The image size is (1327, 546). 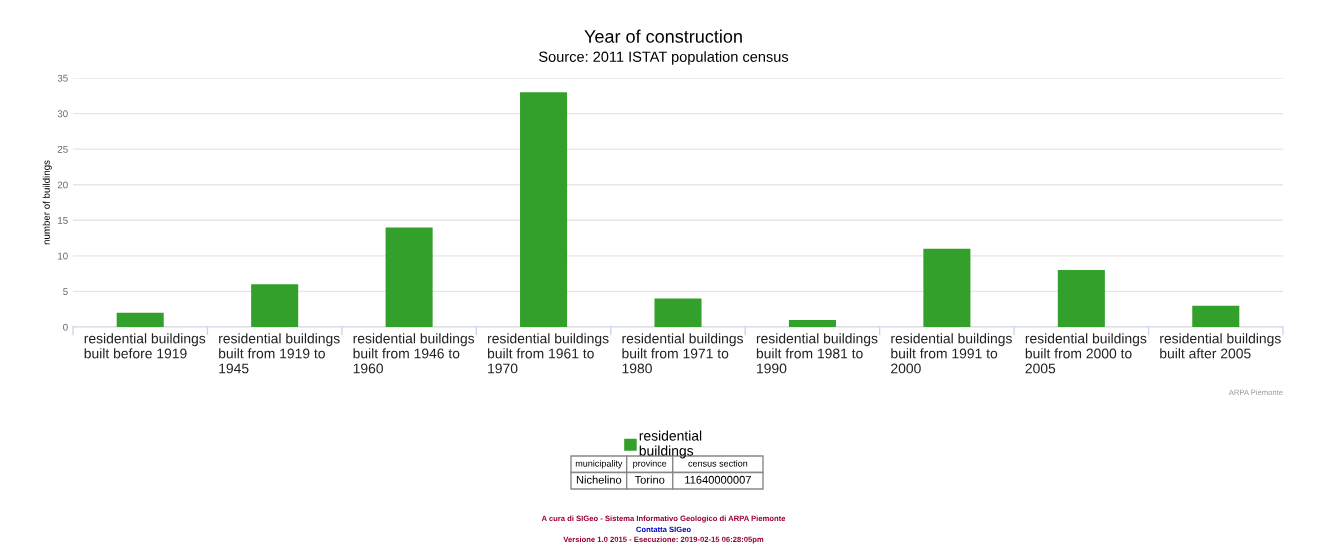 I want to click on chart-title: Year of construction, so click(x=663, y=36).